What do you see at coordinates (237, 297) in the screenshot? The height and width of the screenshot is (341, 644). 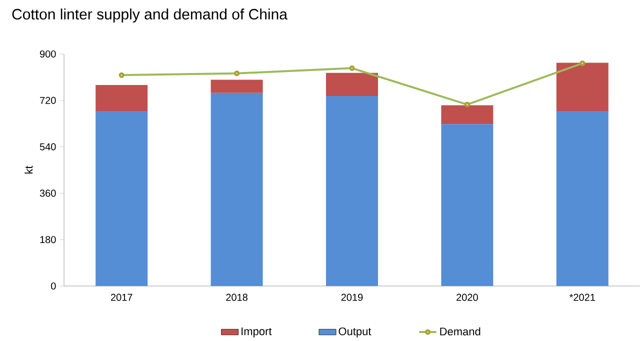 I see `x-tick-label: 2018` at bounding box center [237, 297].